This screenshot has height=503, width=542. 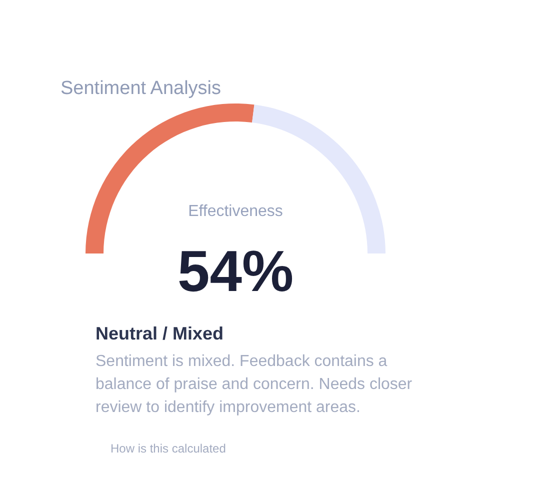 I want to click on text: 54%, so click(x=235, y=271).